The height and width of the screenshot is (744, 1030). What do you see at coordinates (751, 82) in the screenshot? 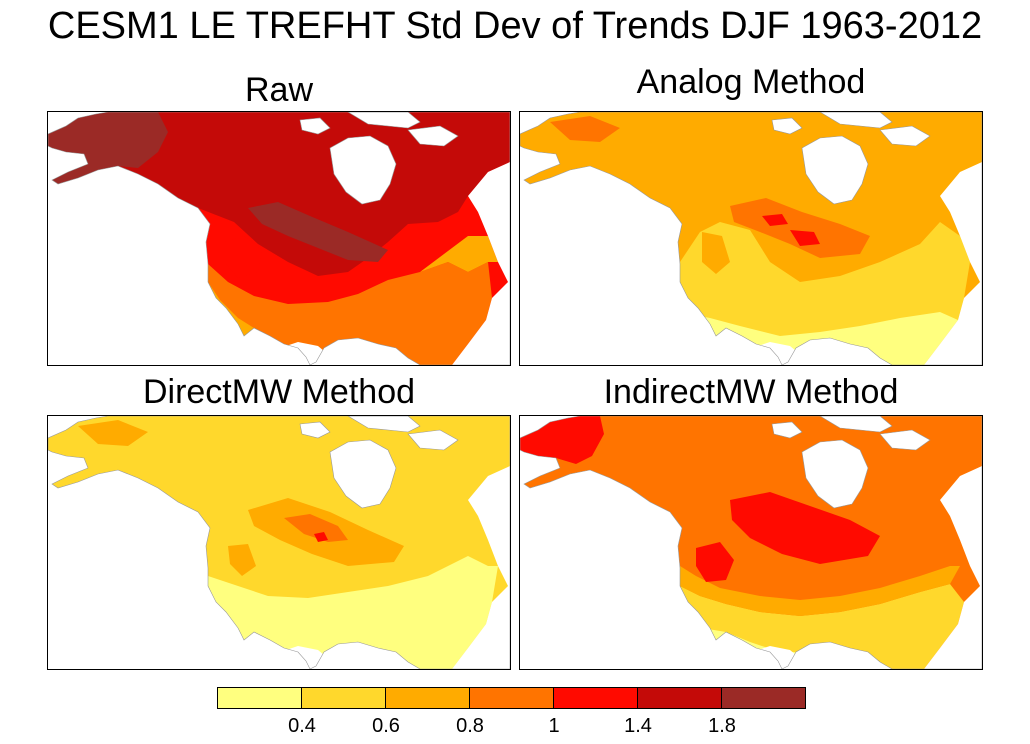
I see `panel-title-analog: Analog Method` at bounding box center [751, 82].